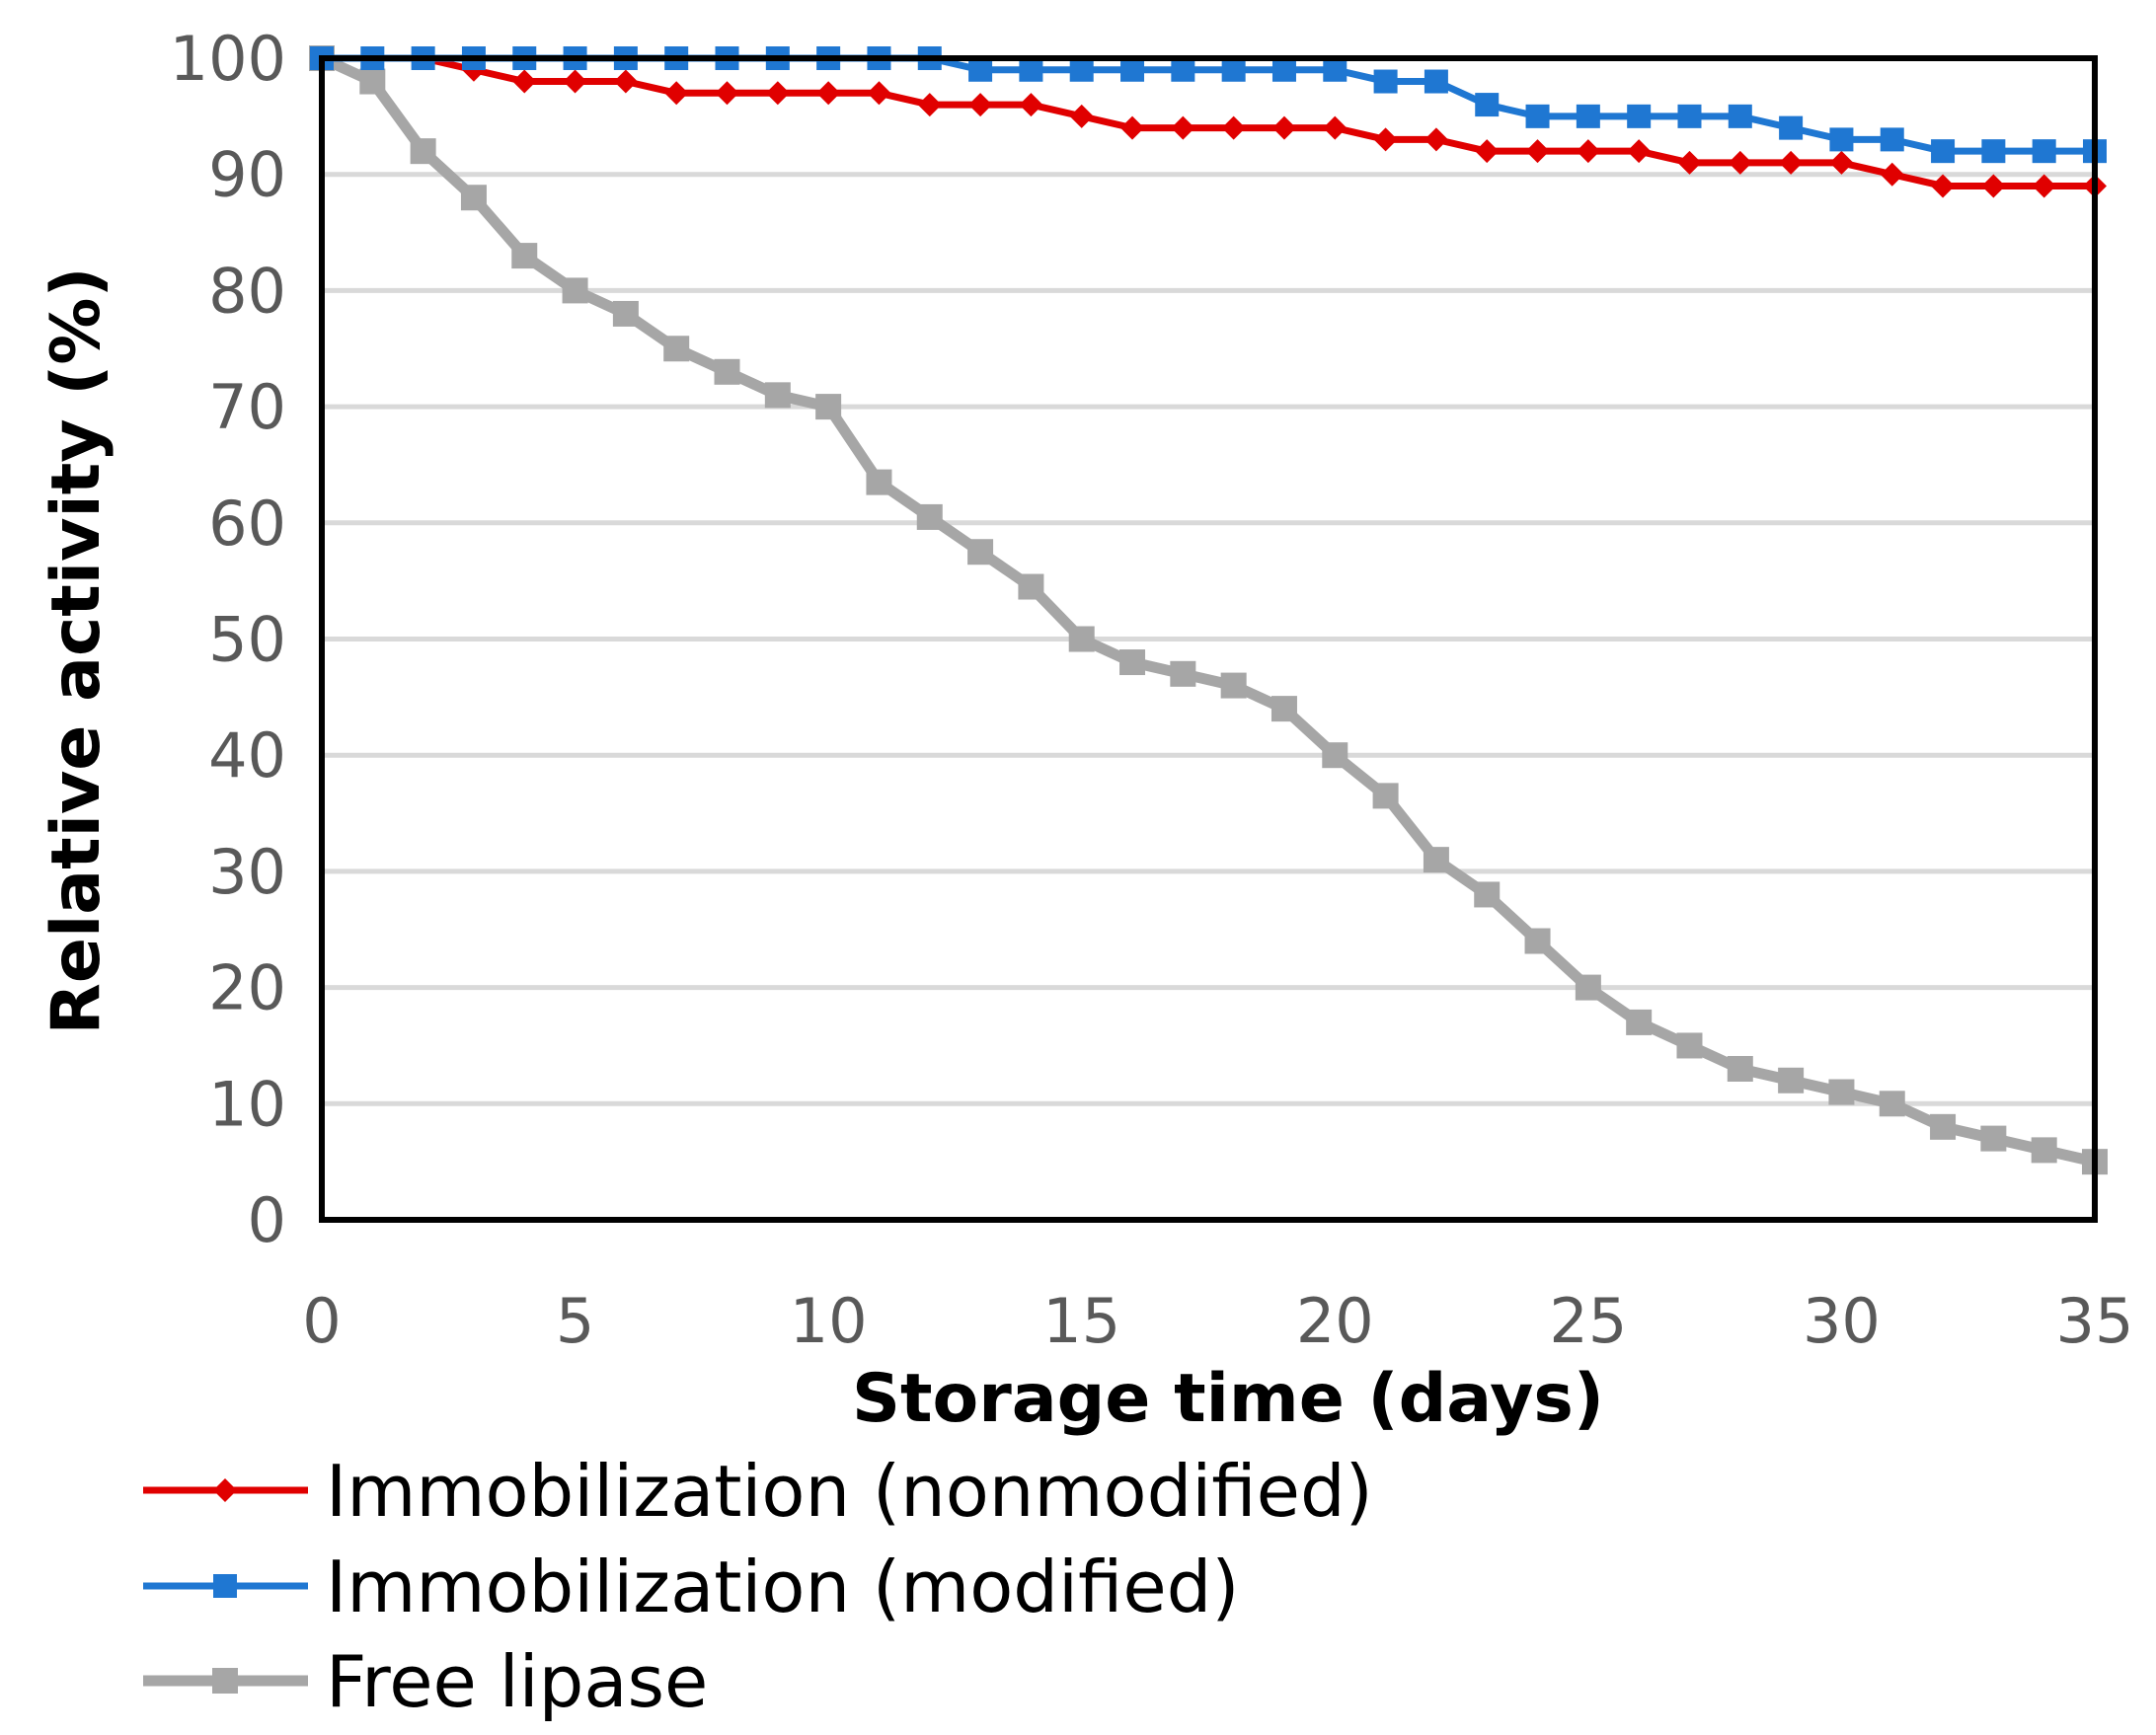  What do you see at coordinates (247, 988) in the screenshot?
I see `y-tick-label: 20` at bounding box center [247, 988].